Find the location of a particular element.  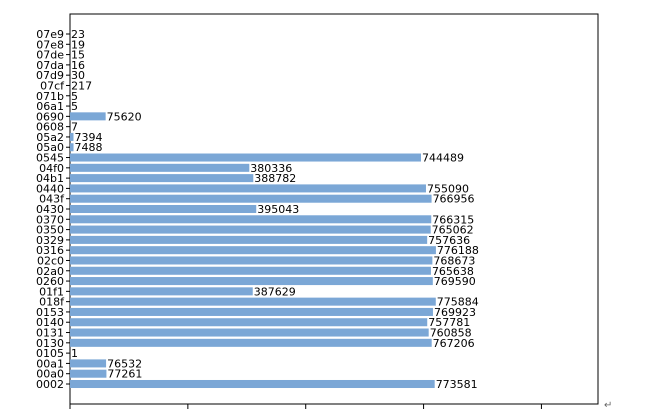

value-label: 380336 is located at coordinates (271, 168).